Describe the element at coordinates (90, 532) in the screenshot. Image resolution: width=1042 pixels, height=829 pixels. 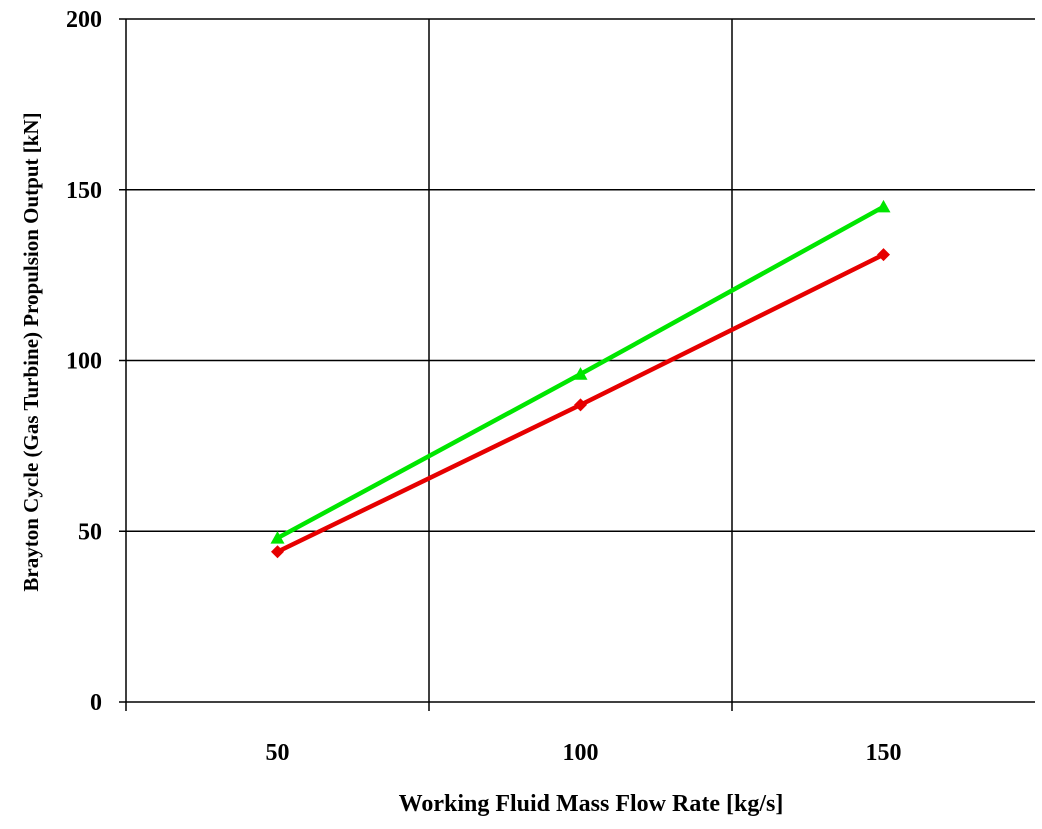
I see `y-tick-label: 50` at that location.